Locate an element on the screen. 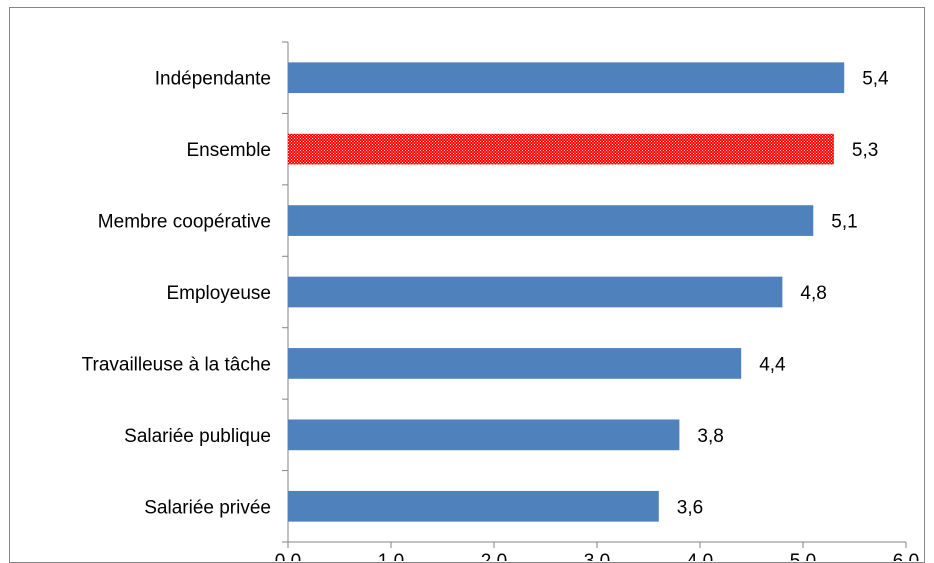  x-tick-label: 2,0 is located at coordinates (494, 556).